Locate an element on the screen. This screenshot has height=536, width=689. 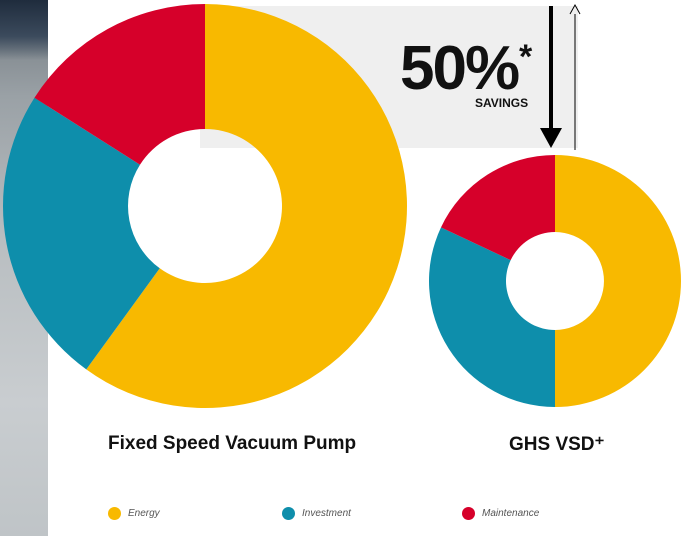
chart-title-ghs-vsd: GHS VSD⁺ is located at coordinates (557, 444).